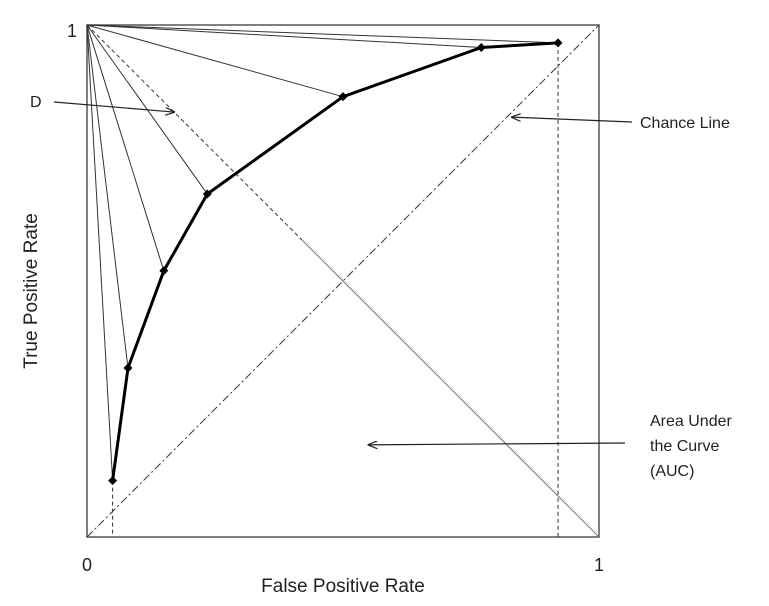  What do you see at coordinates (599, 565) in the screenshot?
I see `x-tick-1: 1` at bounding box center [599, 565].